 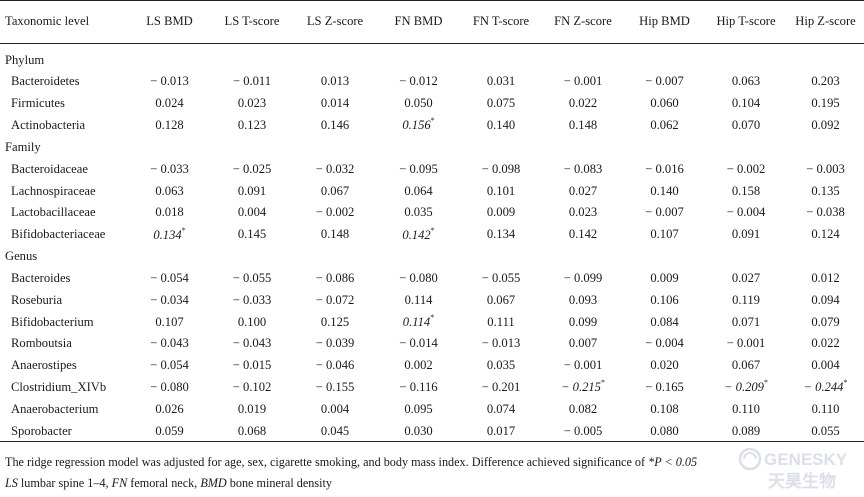 What do you see at coordinates (335, 21) in the screenshot?
I see `column-header: LS Z-score` at bounding box center [335, 21].